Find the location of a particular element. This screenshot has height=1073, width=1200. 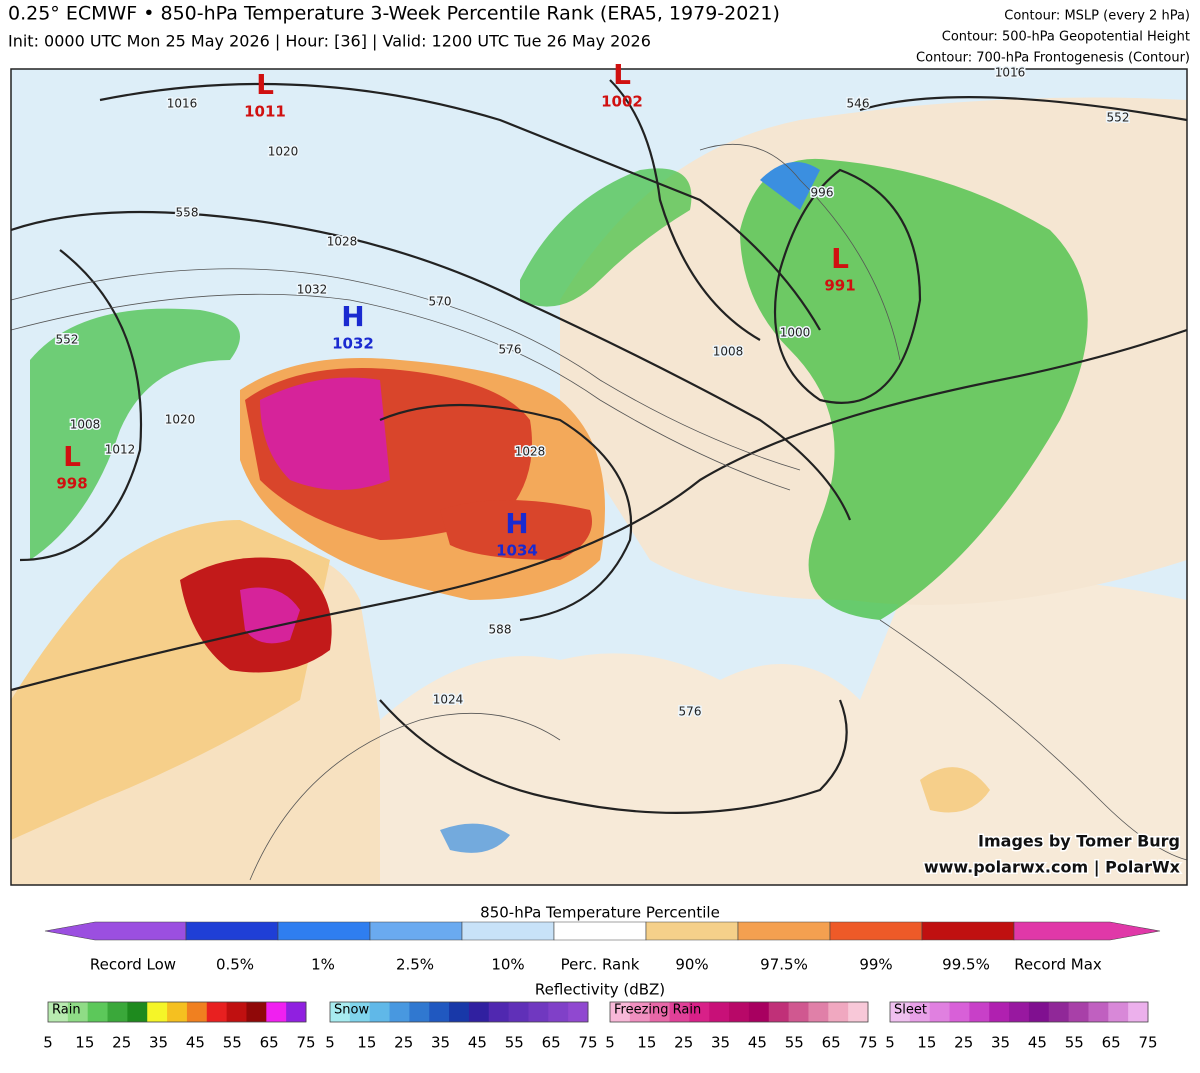

center-value: 1002 is located at coordinates (622, 102).